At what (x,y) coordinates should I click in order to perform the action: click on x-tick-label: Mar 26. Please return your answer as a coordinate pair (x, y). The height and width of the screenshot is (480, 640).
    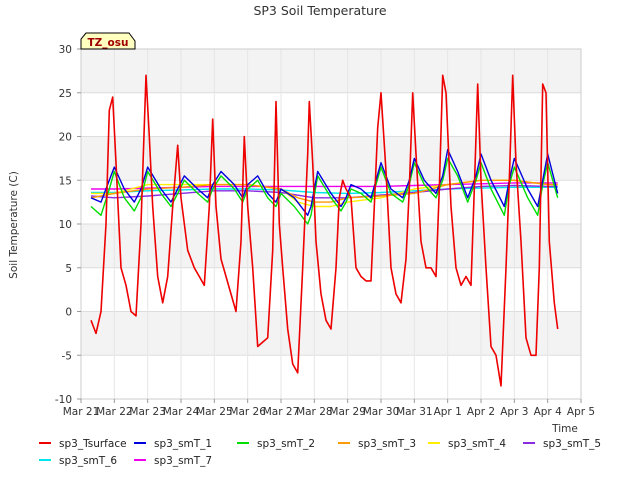
    Looking at the image, I should click on (247, 412).